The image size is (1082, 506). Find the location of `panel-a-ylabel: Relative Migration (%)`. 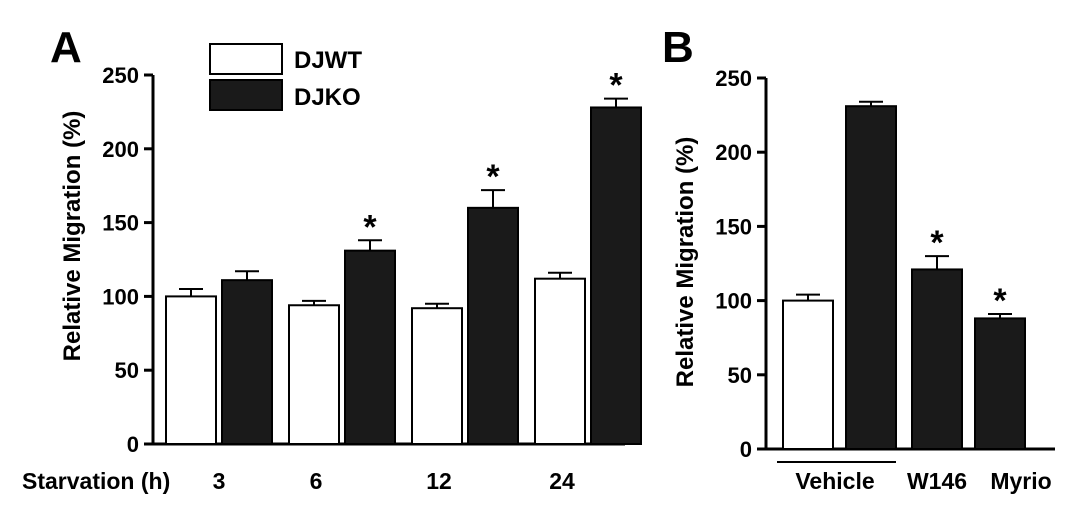

panel-a-ylabel: Relative Migration (%) is located at coordinates (72, 236).